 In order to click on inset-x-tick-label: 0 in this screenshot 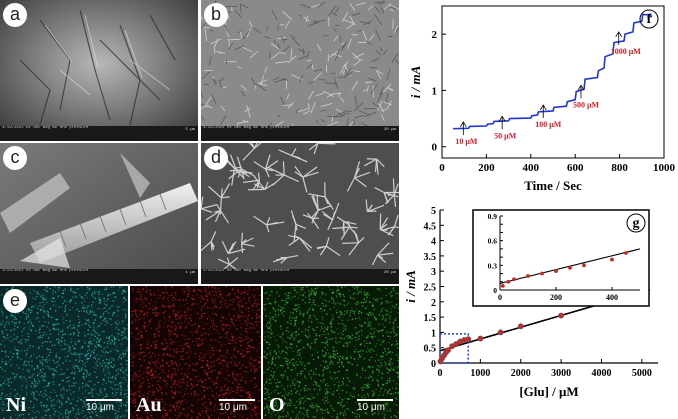, I will do `click(500, 297)`.